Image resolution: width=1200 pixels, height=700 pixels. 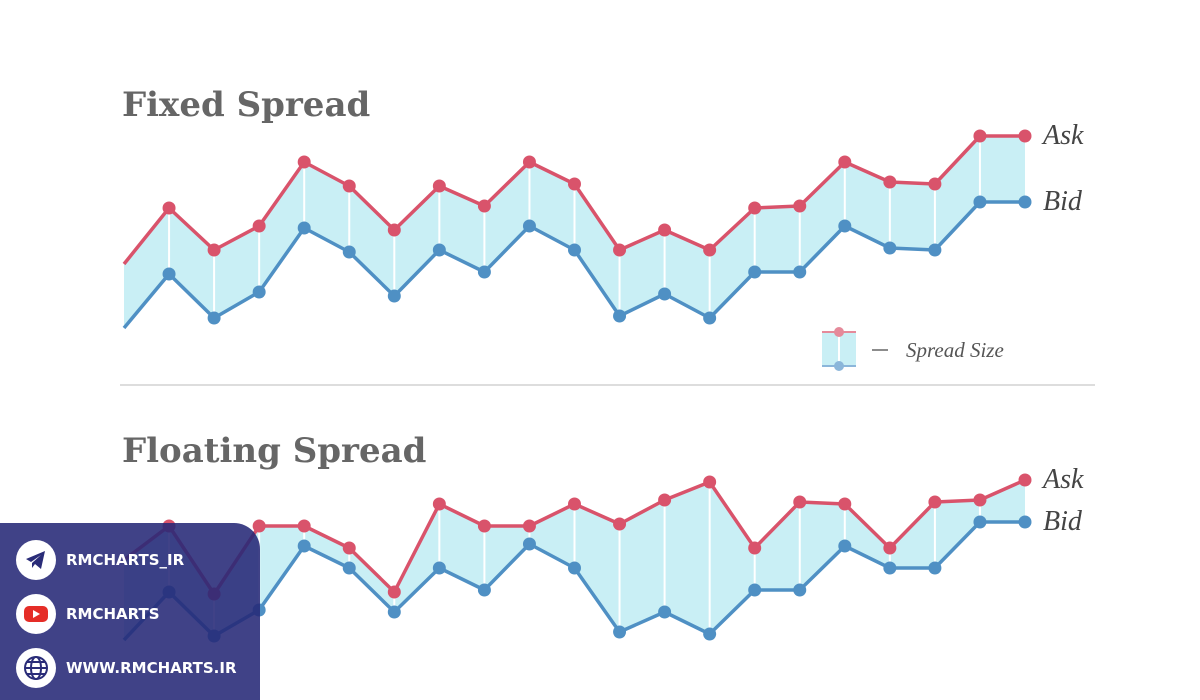 What do you see at coordinates (955, 350) in the screenshot?
I see `legend-label: Spread Size` at bounding box center [955, 350].